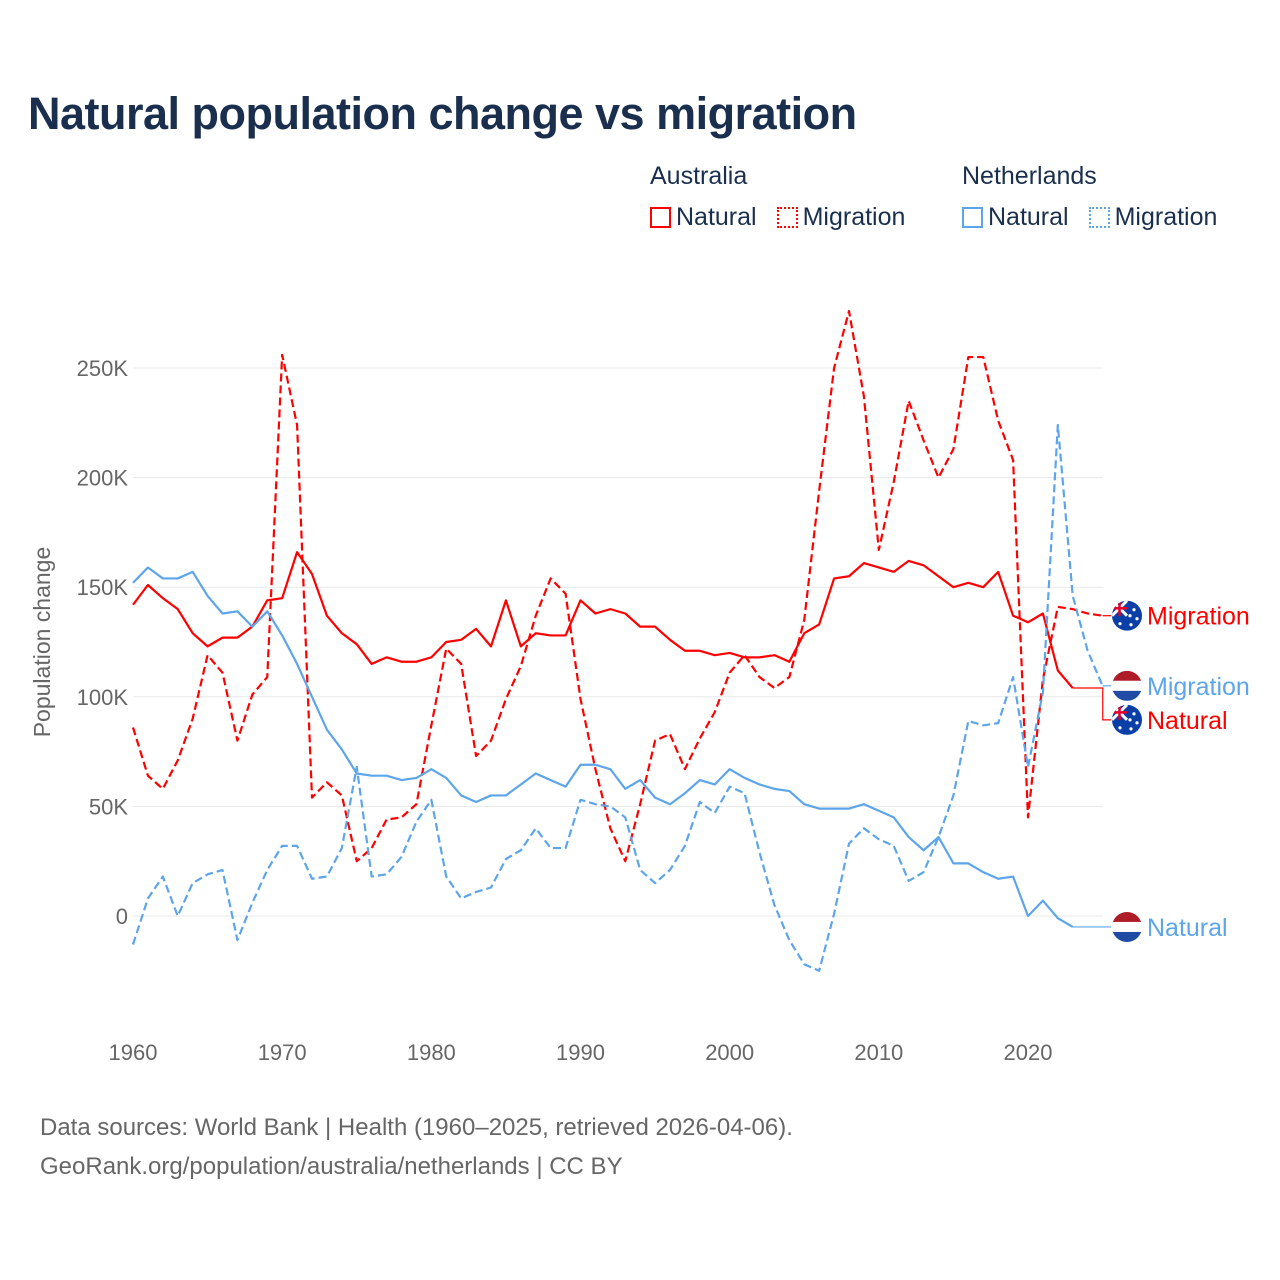  What do you see at coordinates (603, 620) in the screenshot?
I see `series-line-australia-natural` at bounding box center [603, 620].